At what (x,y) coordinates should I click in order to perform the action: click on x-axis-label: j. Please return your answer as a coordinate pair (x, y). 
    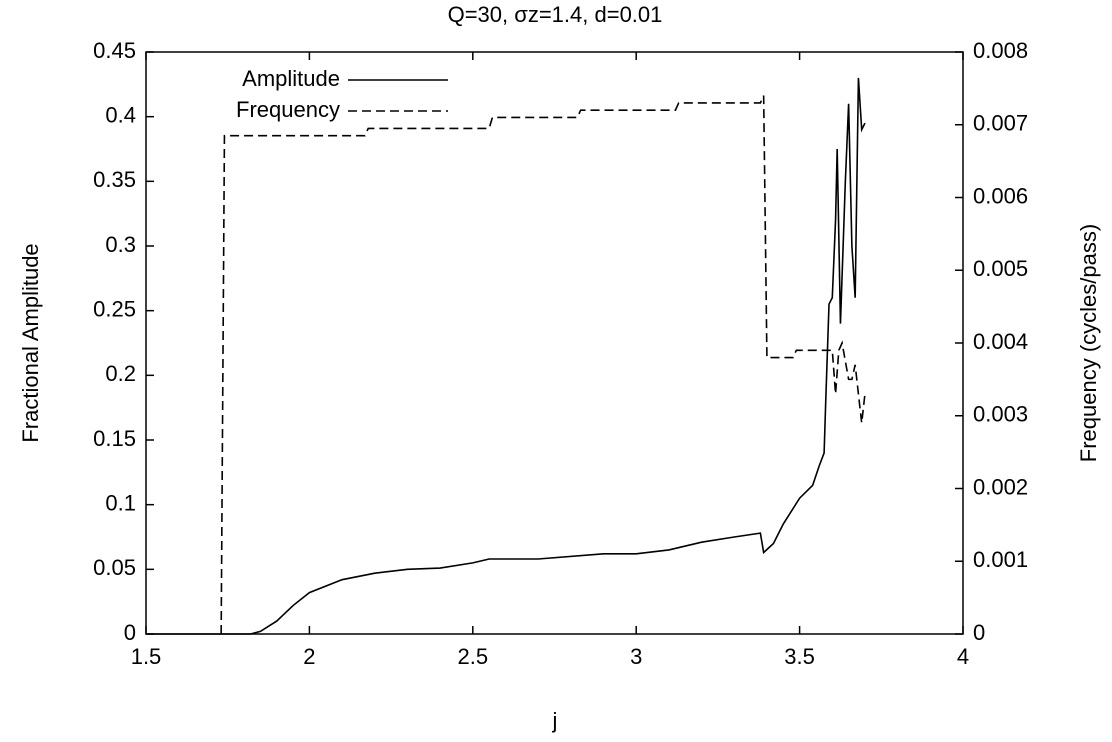
    Looking at the image, I should click on (555, 720).